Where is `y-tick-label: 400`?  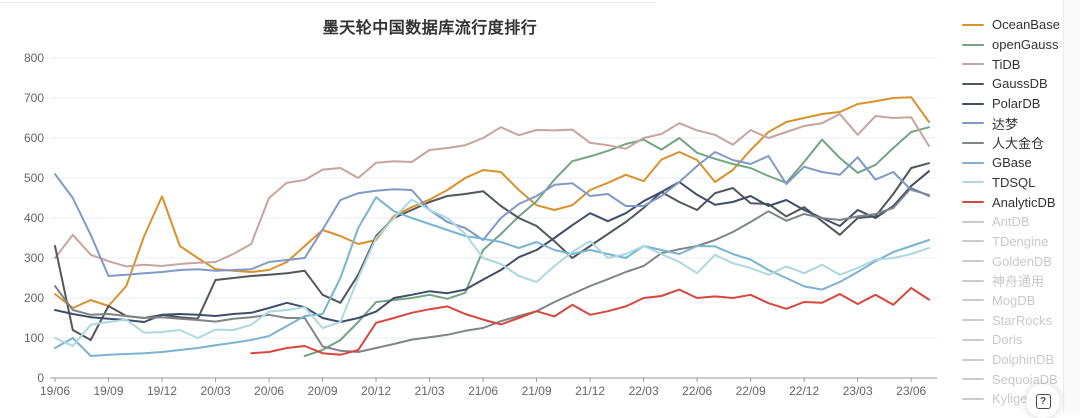
y-tick-label: 400 is located at coordinates (34, 218).